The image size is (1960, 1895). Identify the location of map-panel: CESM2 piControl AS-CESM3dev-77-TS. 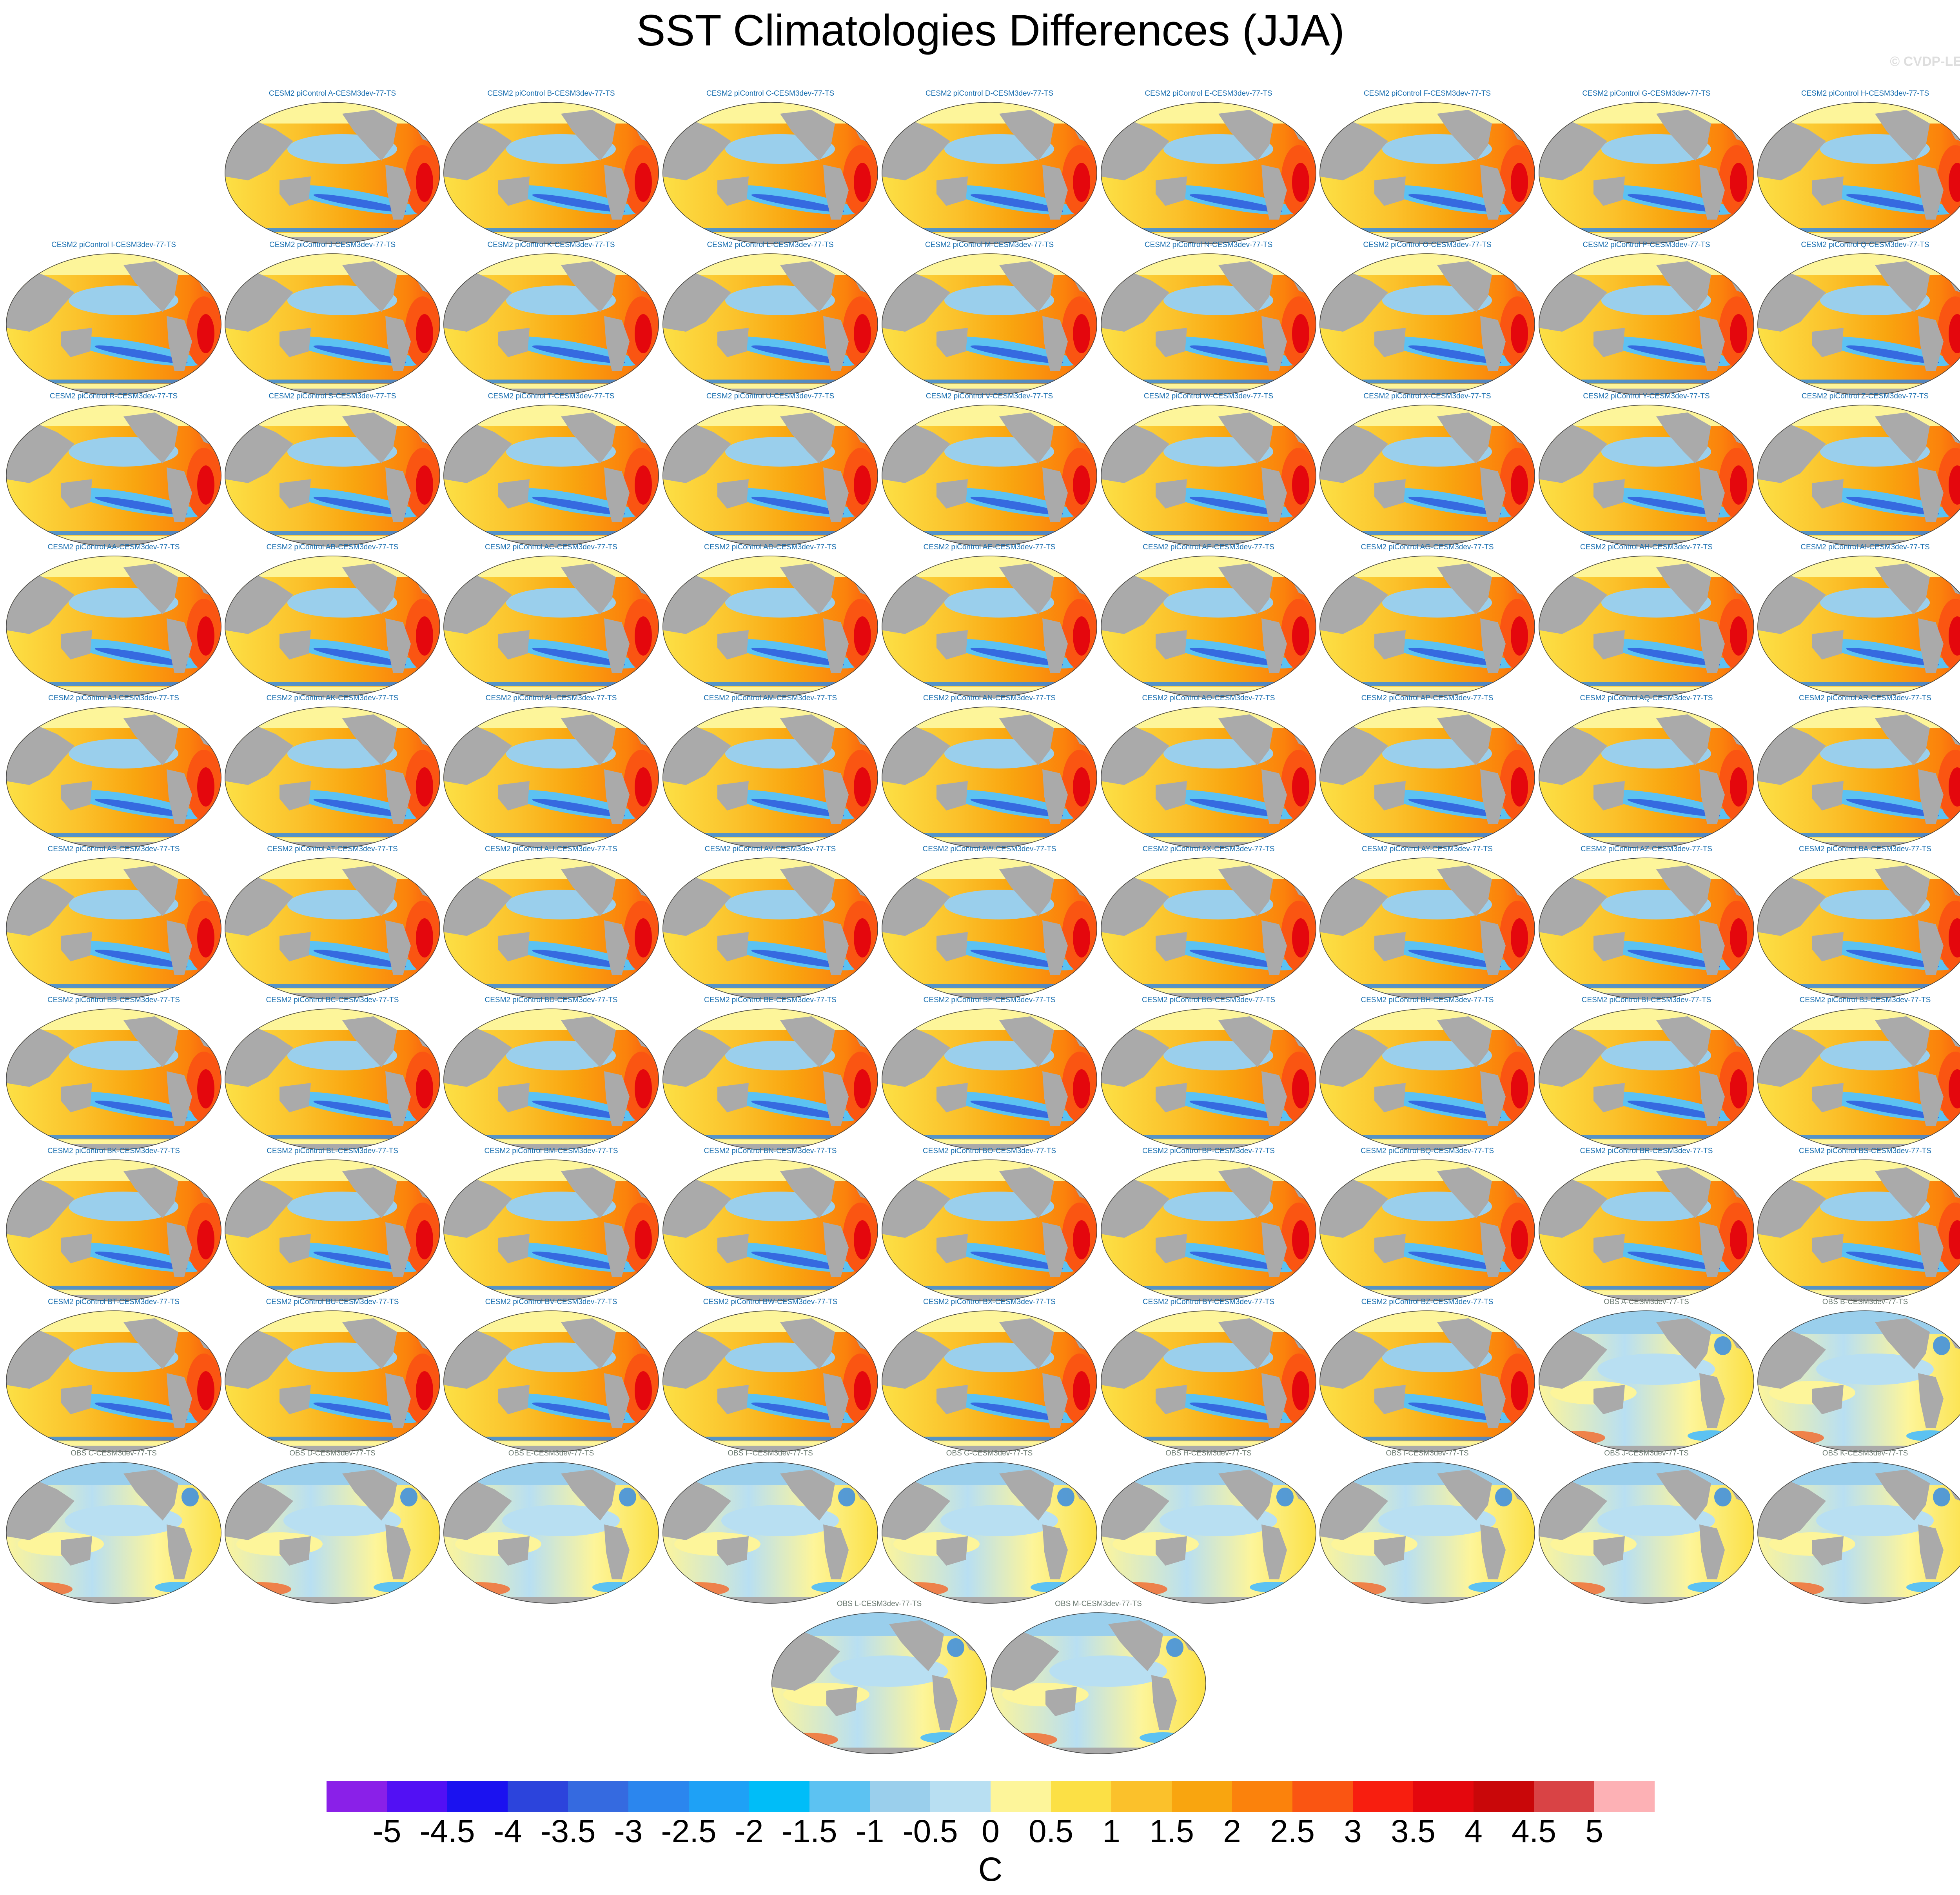
(113, 923).